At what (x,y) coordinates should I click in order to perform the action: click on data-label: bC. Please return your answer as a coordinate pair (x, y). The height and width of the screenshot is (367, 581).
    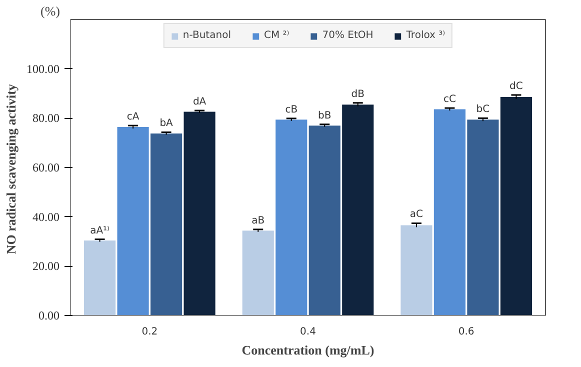
    Looking at the image, I should click on (483, 110).